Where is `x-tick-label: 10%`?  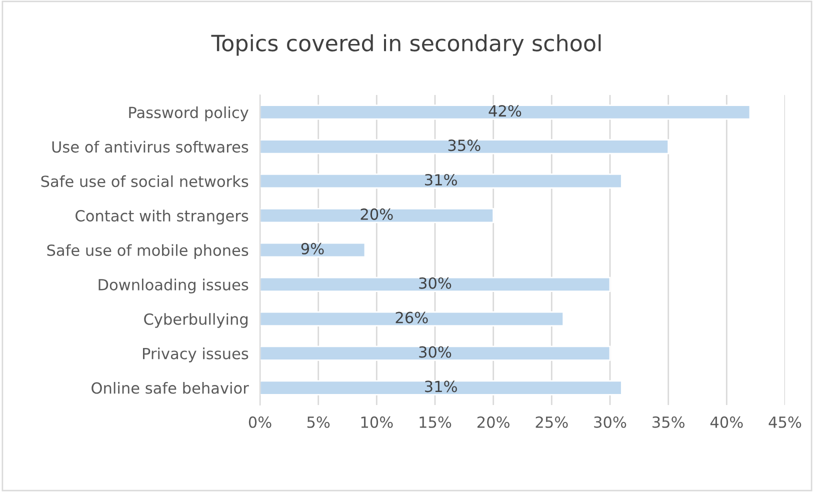
x-tick-label: 10% is located at coordinates (377, 422).